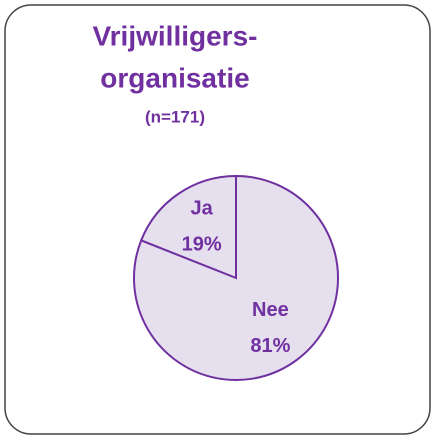 This screenshot has width=435, height=440. What do you see at coordinates (174, 77) in the screenshot?
I see `chart-title: organisatie` at bounding box center [174, 77].